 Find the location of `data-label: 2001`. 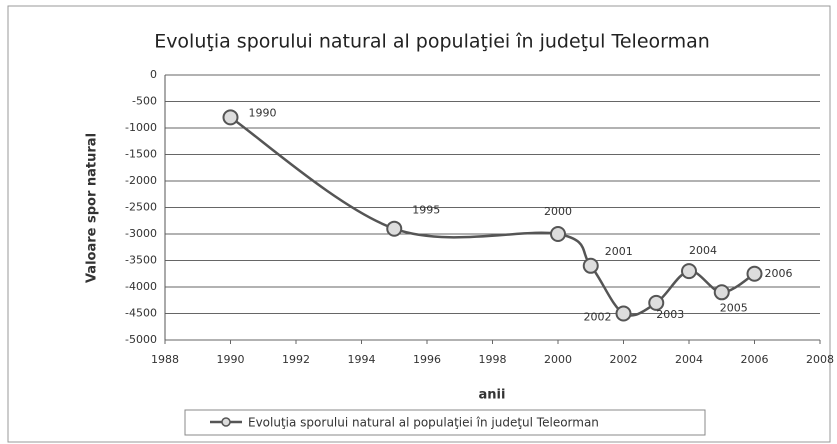

data-label: 2001 is located at coordinates (619, 251).